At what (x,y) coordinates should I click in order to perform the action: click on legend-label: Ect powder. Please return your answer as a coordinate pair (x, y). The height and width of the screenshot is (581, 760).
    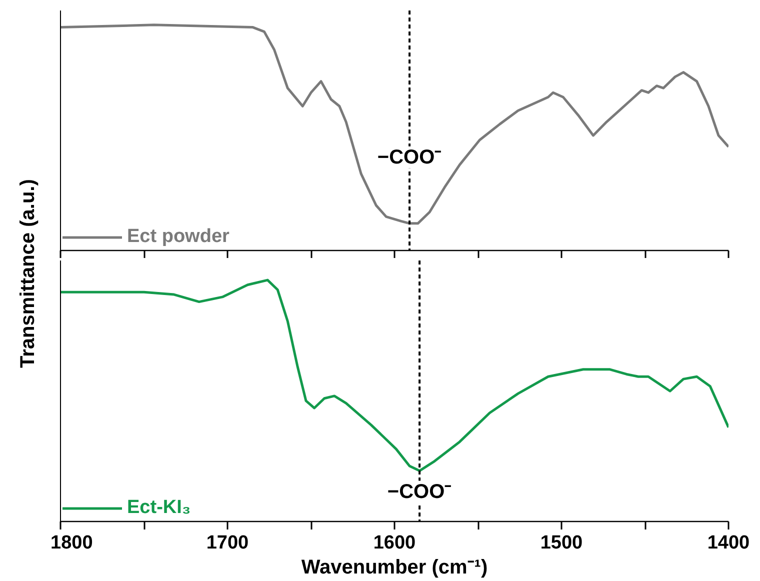
    Looking at the image, I should click on (178, 237).